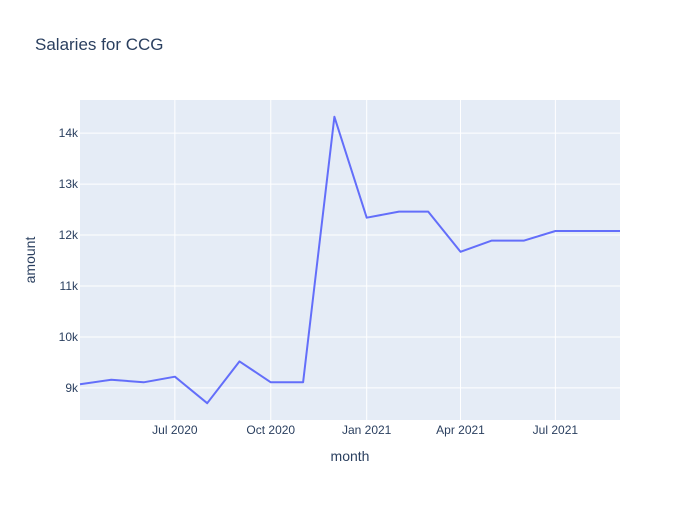 The height and width of the screenshot is (505, 700). Describe the element at coordinates (69, 133) in the screenshot. I see `y-tick-label: 14k` at that location.